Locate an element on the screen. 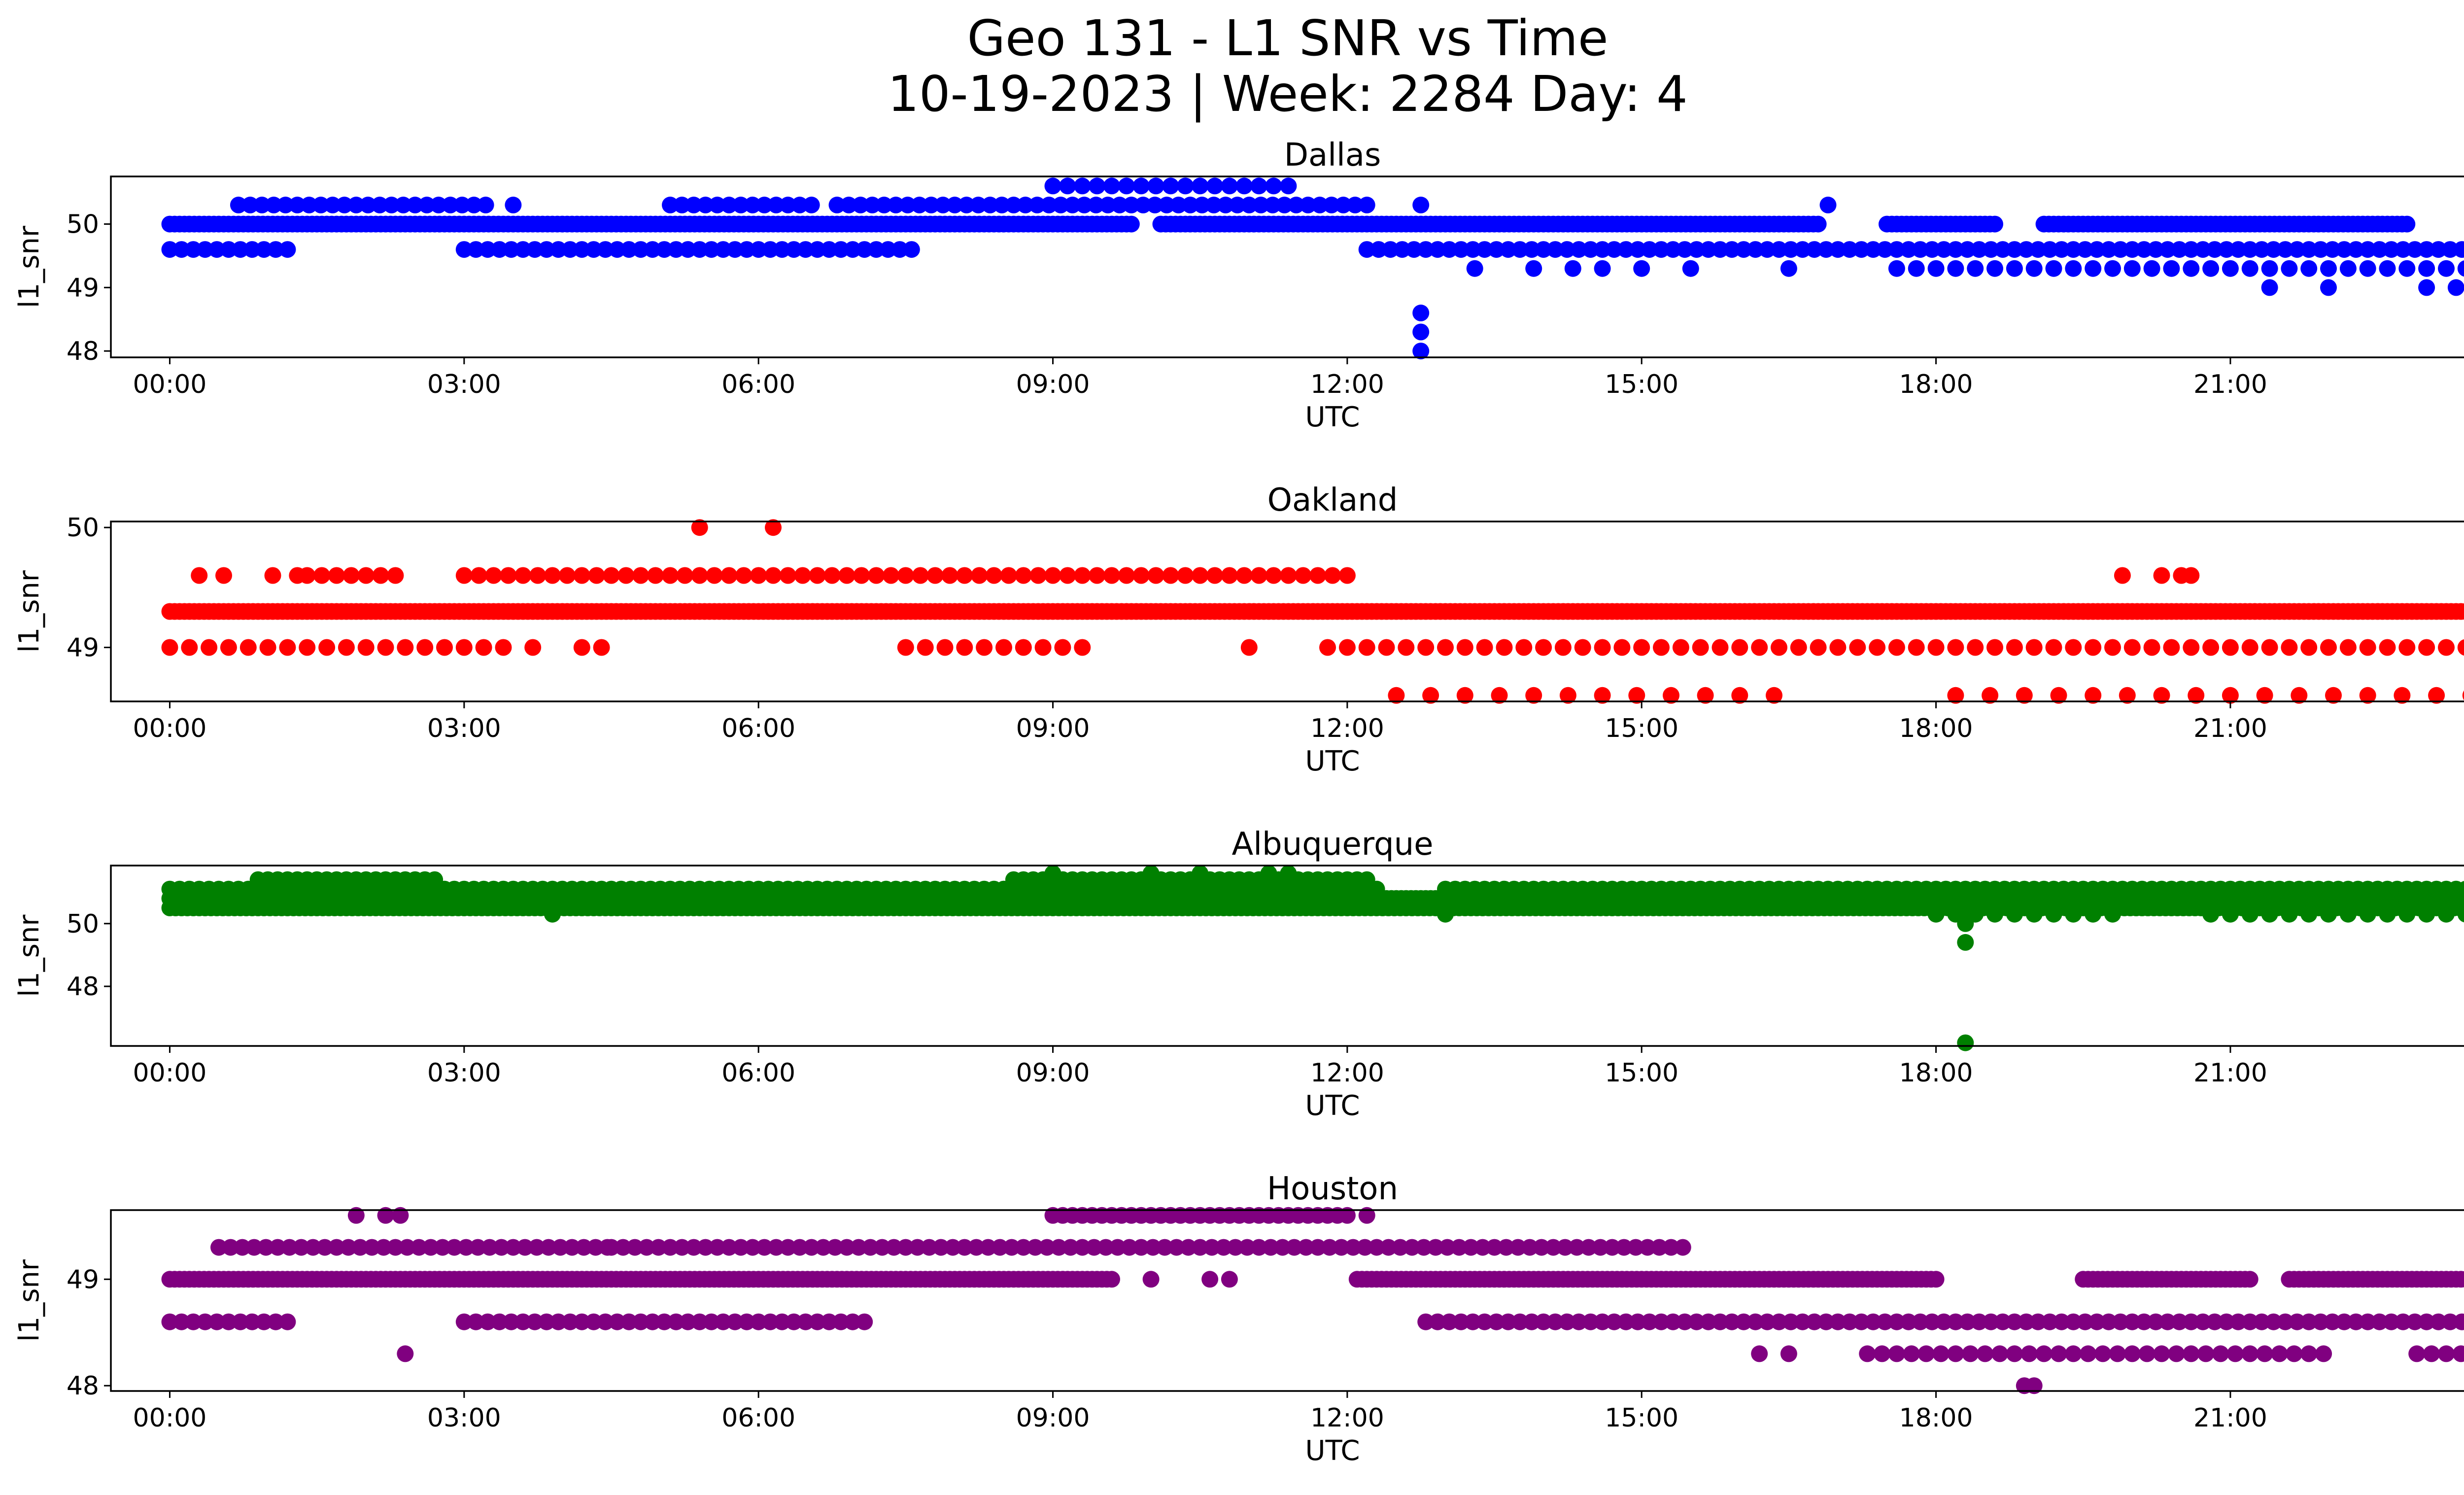 The height and width of the screenshot is (1495, 2464). x-tick-label: 12:00 is located at coordinates (1347, 728).